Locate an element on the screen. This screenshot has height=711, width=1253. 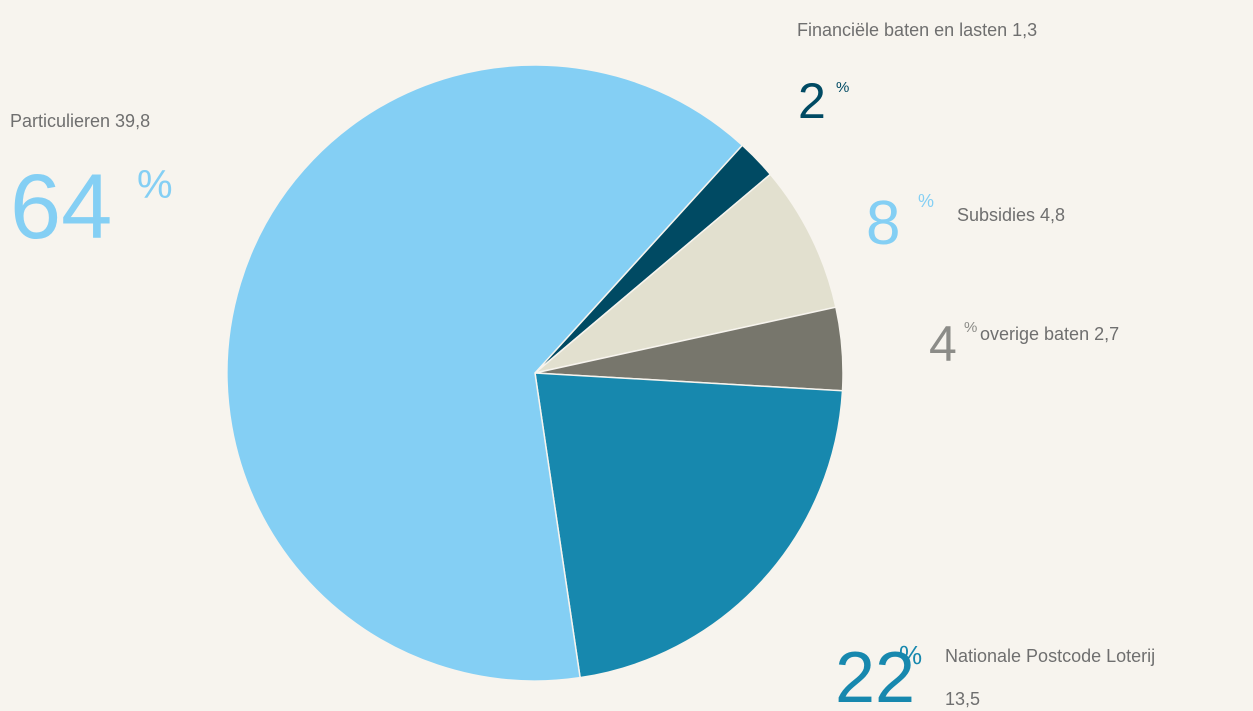
percent-value: 22 is located at coordinates (875, 674).